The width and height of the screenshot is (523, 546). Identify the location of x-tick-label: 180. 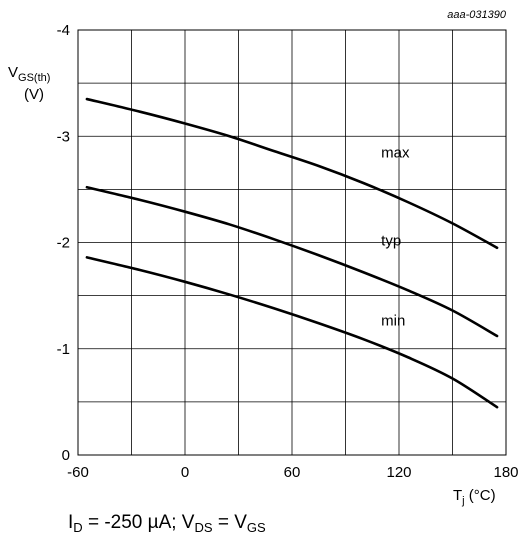
(505, 472).